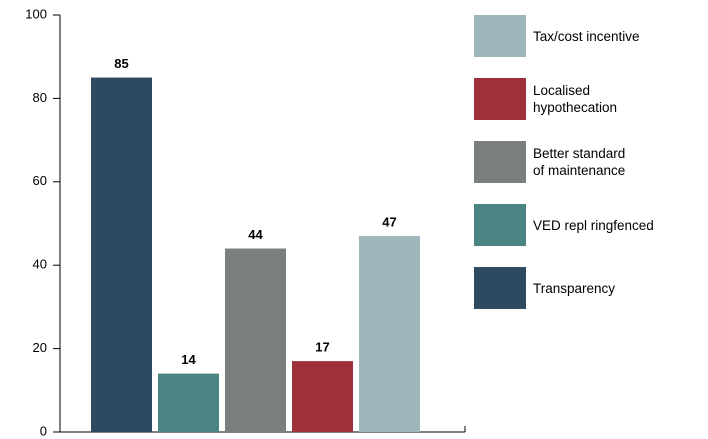 Image resolution: width=708 pixels, height=439 pixels. What do you see at coordinates (121, 63) in the screenshot?
I see `data-label: 85` at bounding box center [121, 63].